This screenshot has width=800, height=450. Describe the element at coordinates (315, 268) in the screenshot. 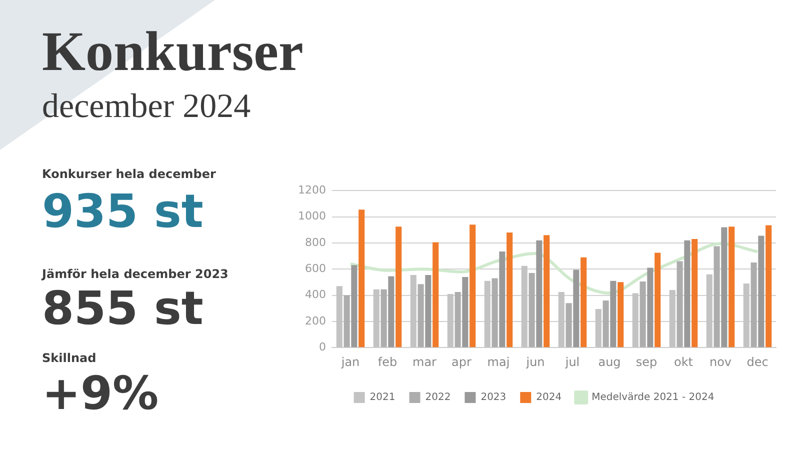

I see `y-tick-label: 600` at that location.